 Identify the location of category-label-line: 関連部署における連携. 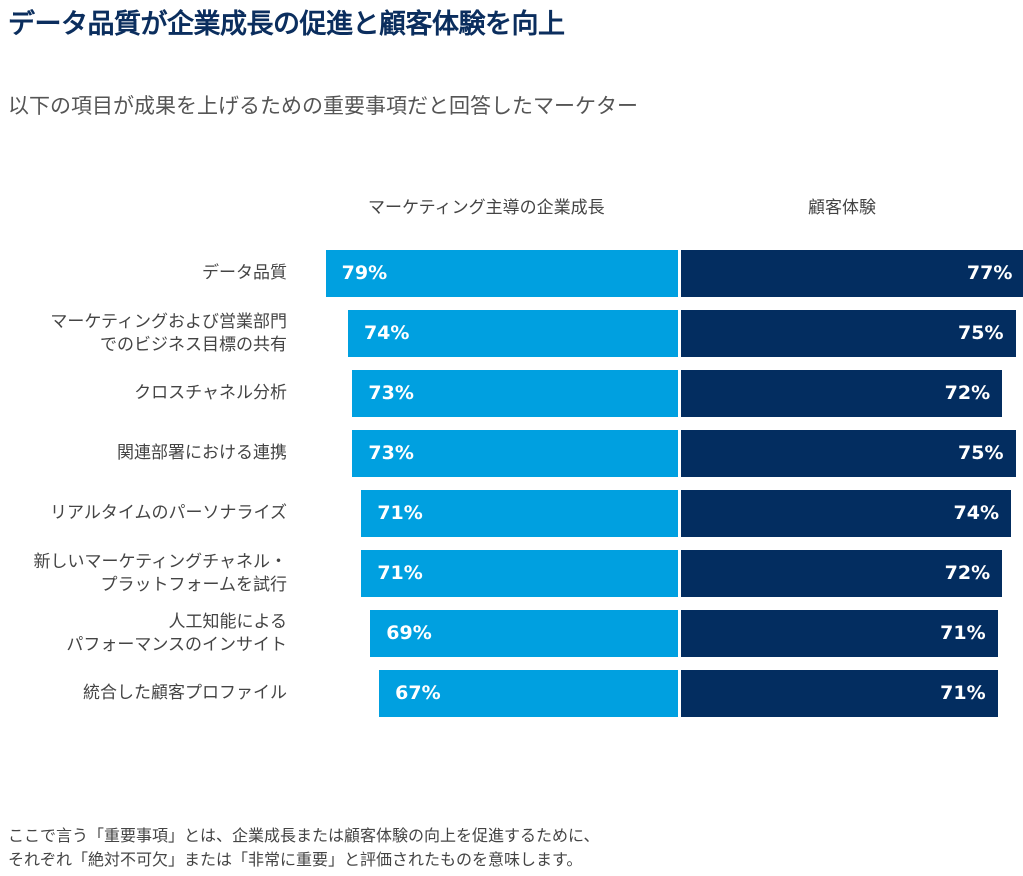
(202, 453).